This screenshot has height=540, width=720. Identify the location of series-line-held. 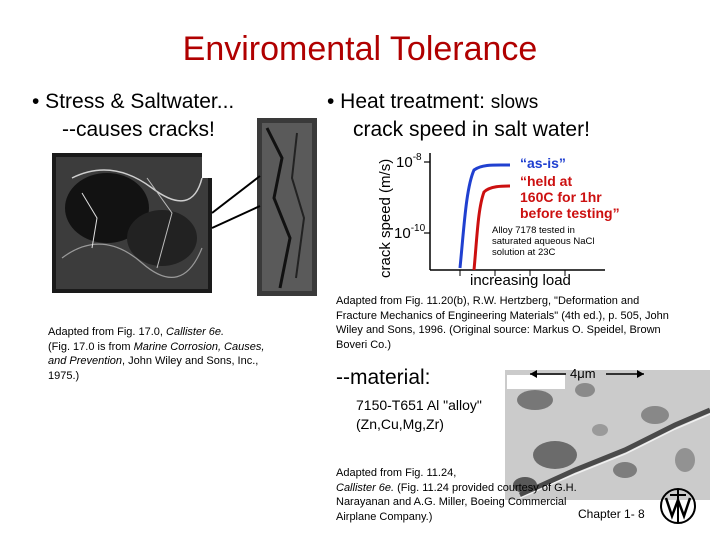
(491, 227).